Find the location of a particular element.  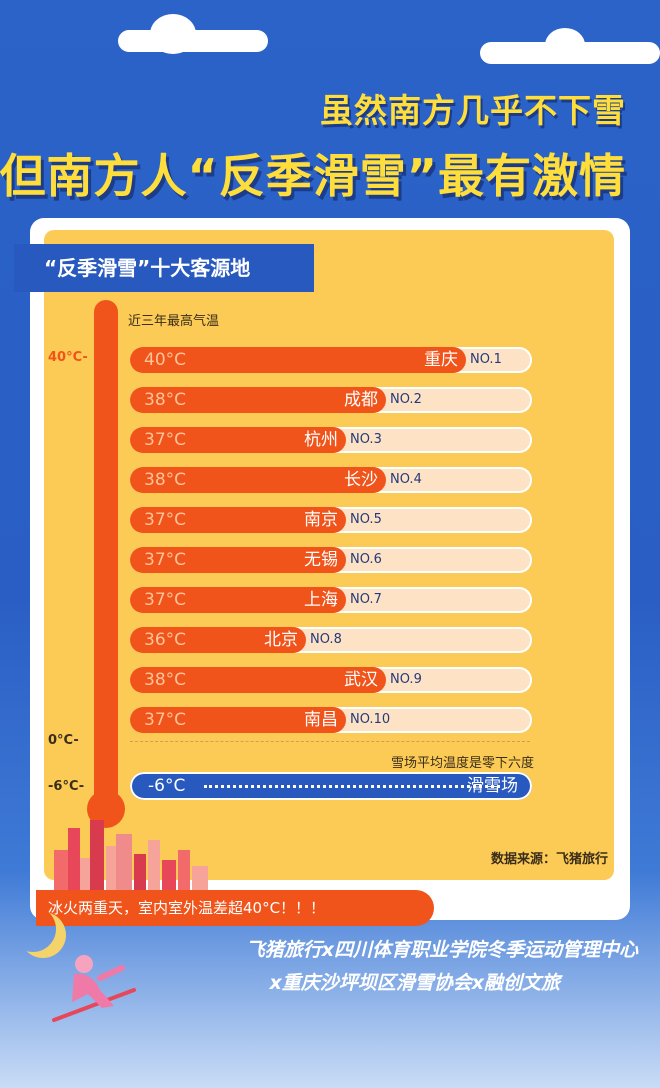

ski-resort-dots is located at coordinates (352, 786).